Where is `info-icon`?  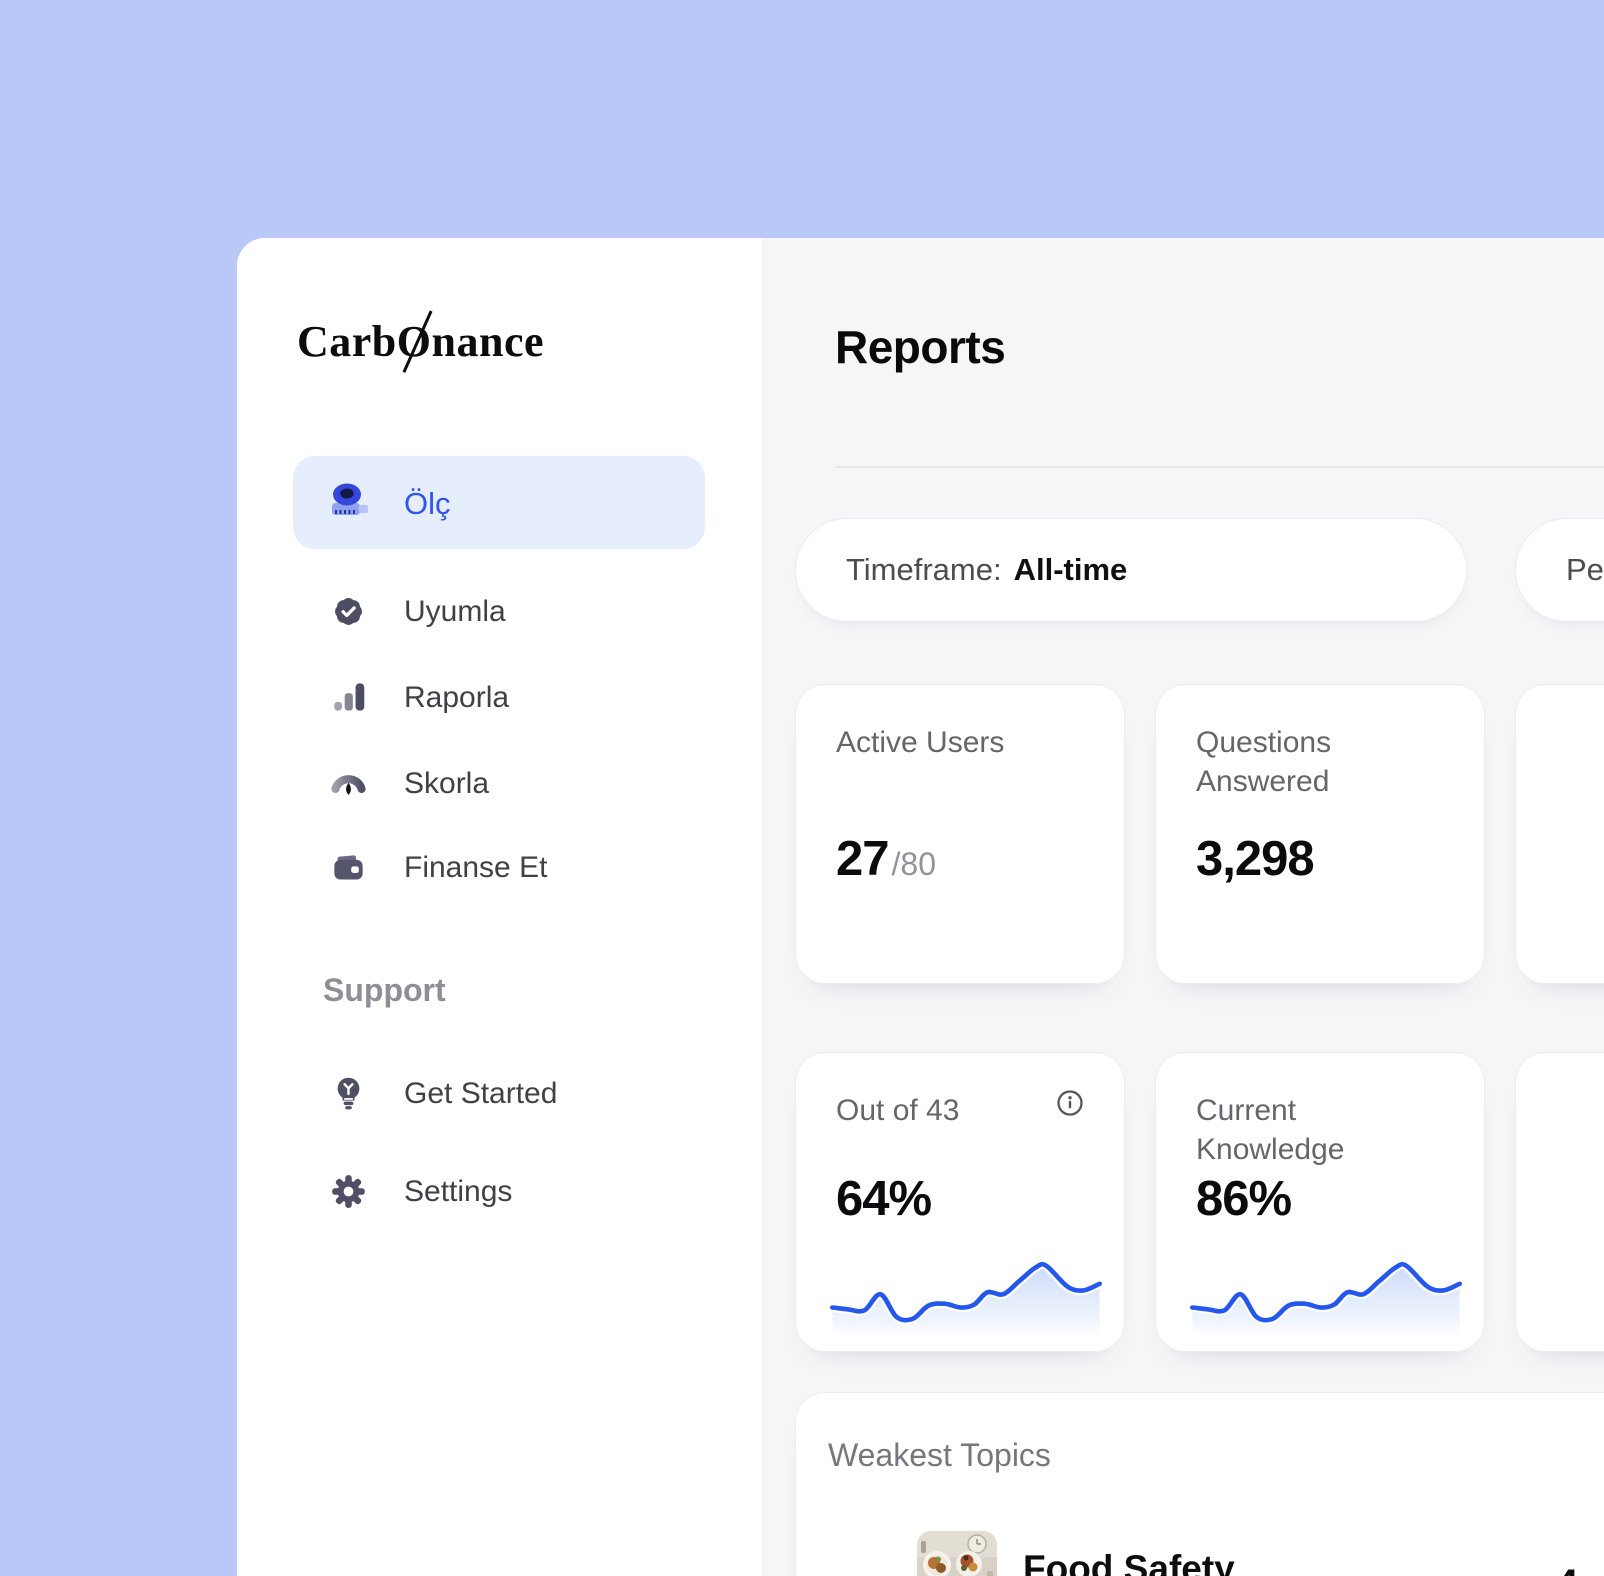 info-icon is located at coordinates (1070, 1105).